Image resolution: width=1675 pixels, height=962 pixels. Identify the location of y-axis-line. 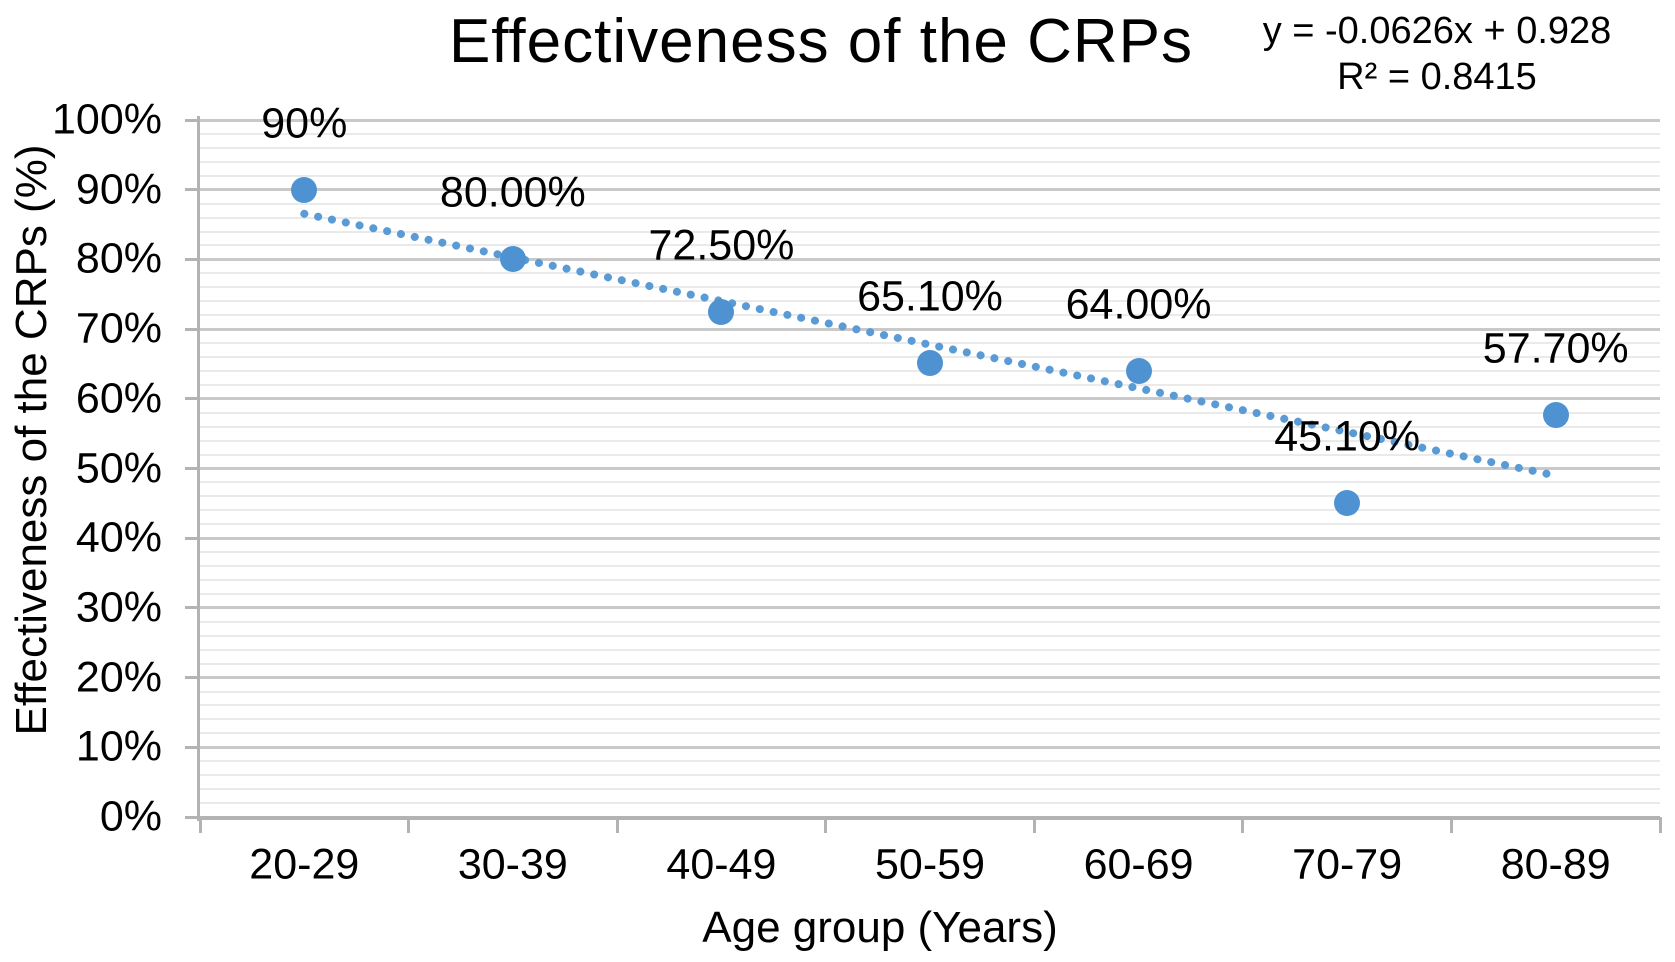
(198, 468).